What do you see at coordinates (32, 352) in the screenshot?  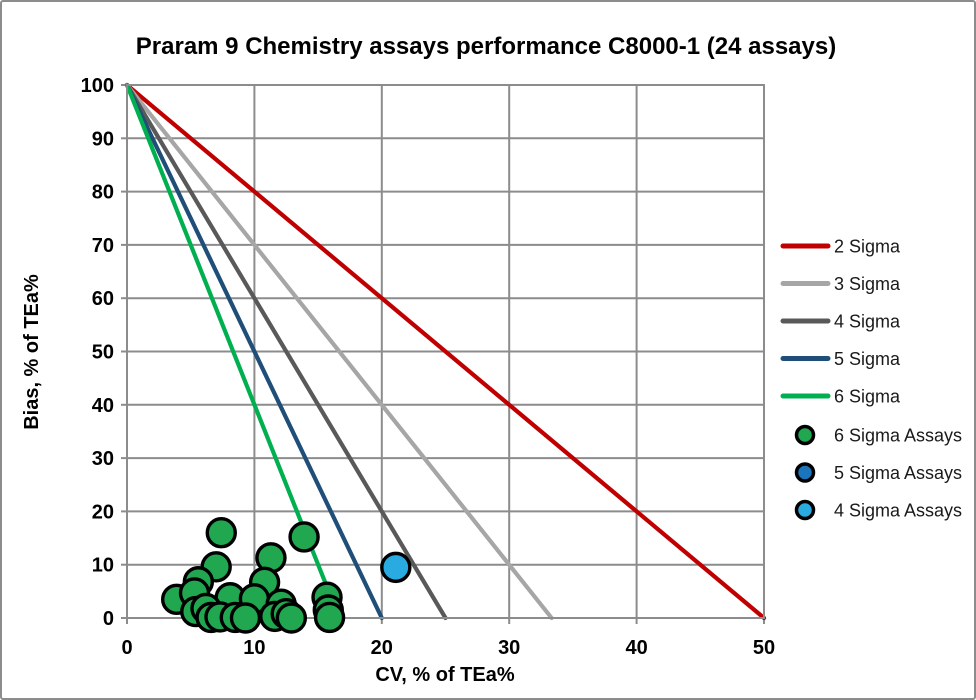 I see `y-axis-title: Bias, % of TEa%` at bounding box center [32, 352].